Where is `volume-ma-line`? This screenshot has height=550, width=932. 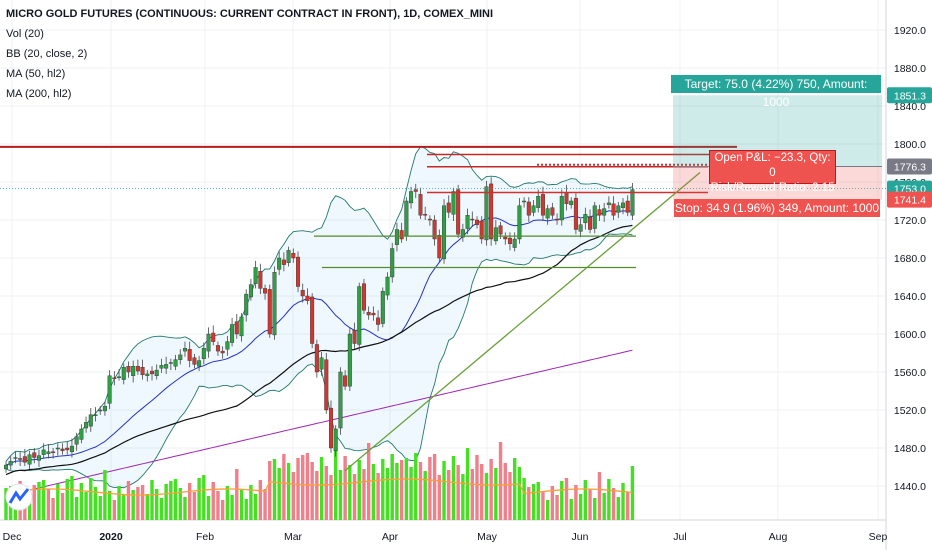 volume-ma-line is located at coordinates (319, 487).